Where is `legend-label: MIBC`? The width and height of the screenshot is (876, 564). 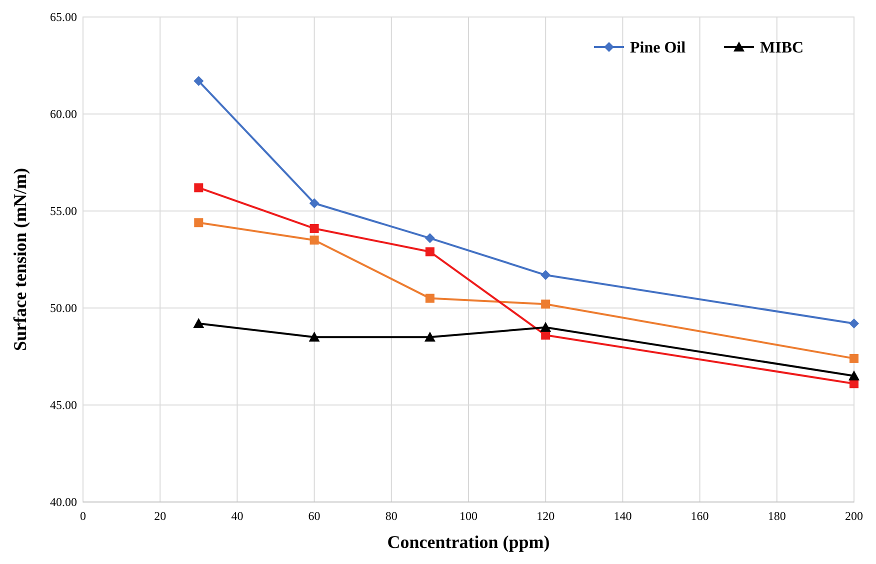 legend-label: MIBC is located at coordinates (782, 48).